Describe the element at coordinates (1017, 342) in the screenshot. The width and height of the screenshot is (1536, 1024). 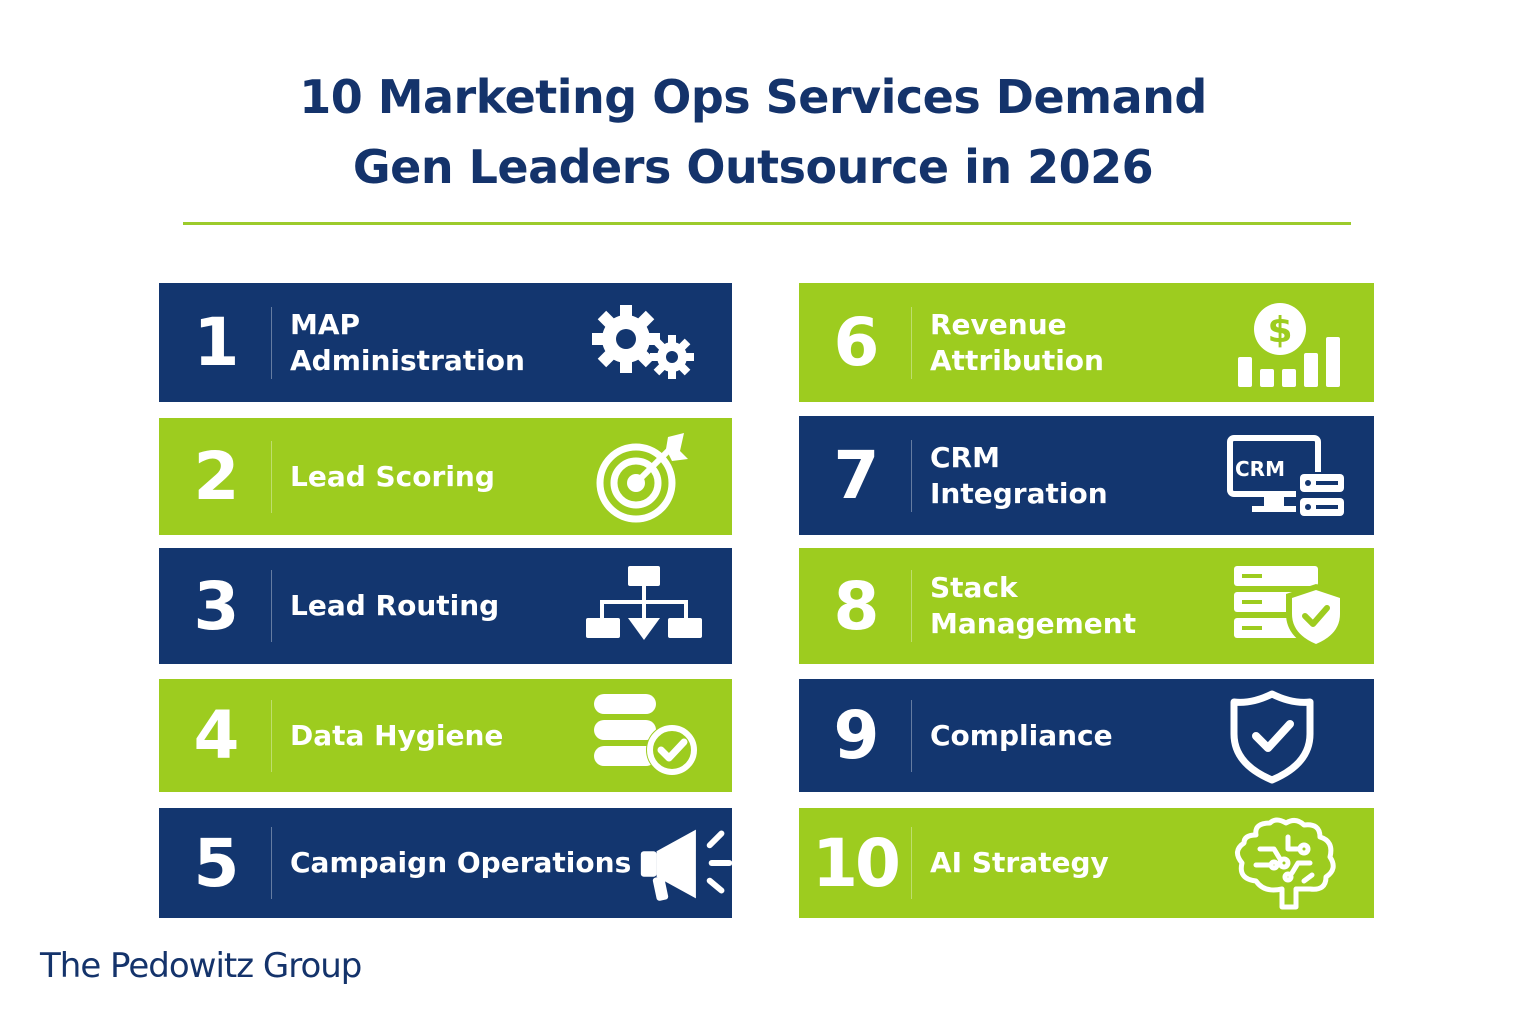
I see `service-label: Revenue Attribution` at that location.